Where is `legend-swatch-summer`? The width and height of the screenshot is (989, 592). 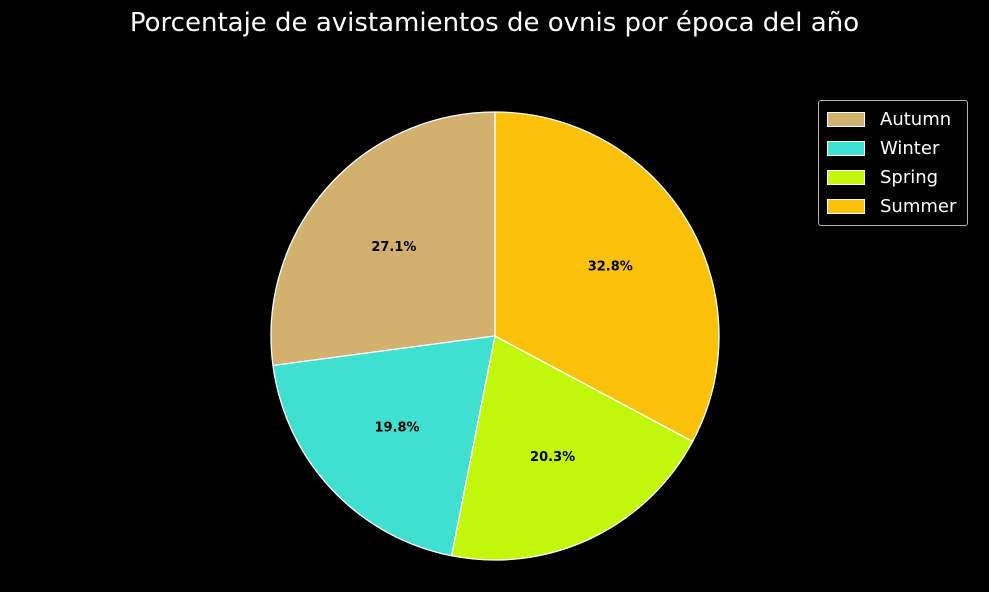
legend-swatch-summer is located at coordinates (846, 206).